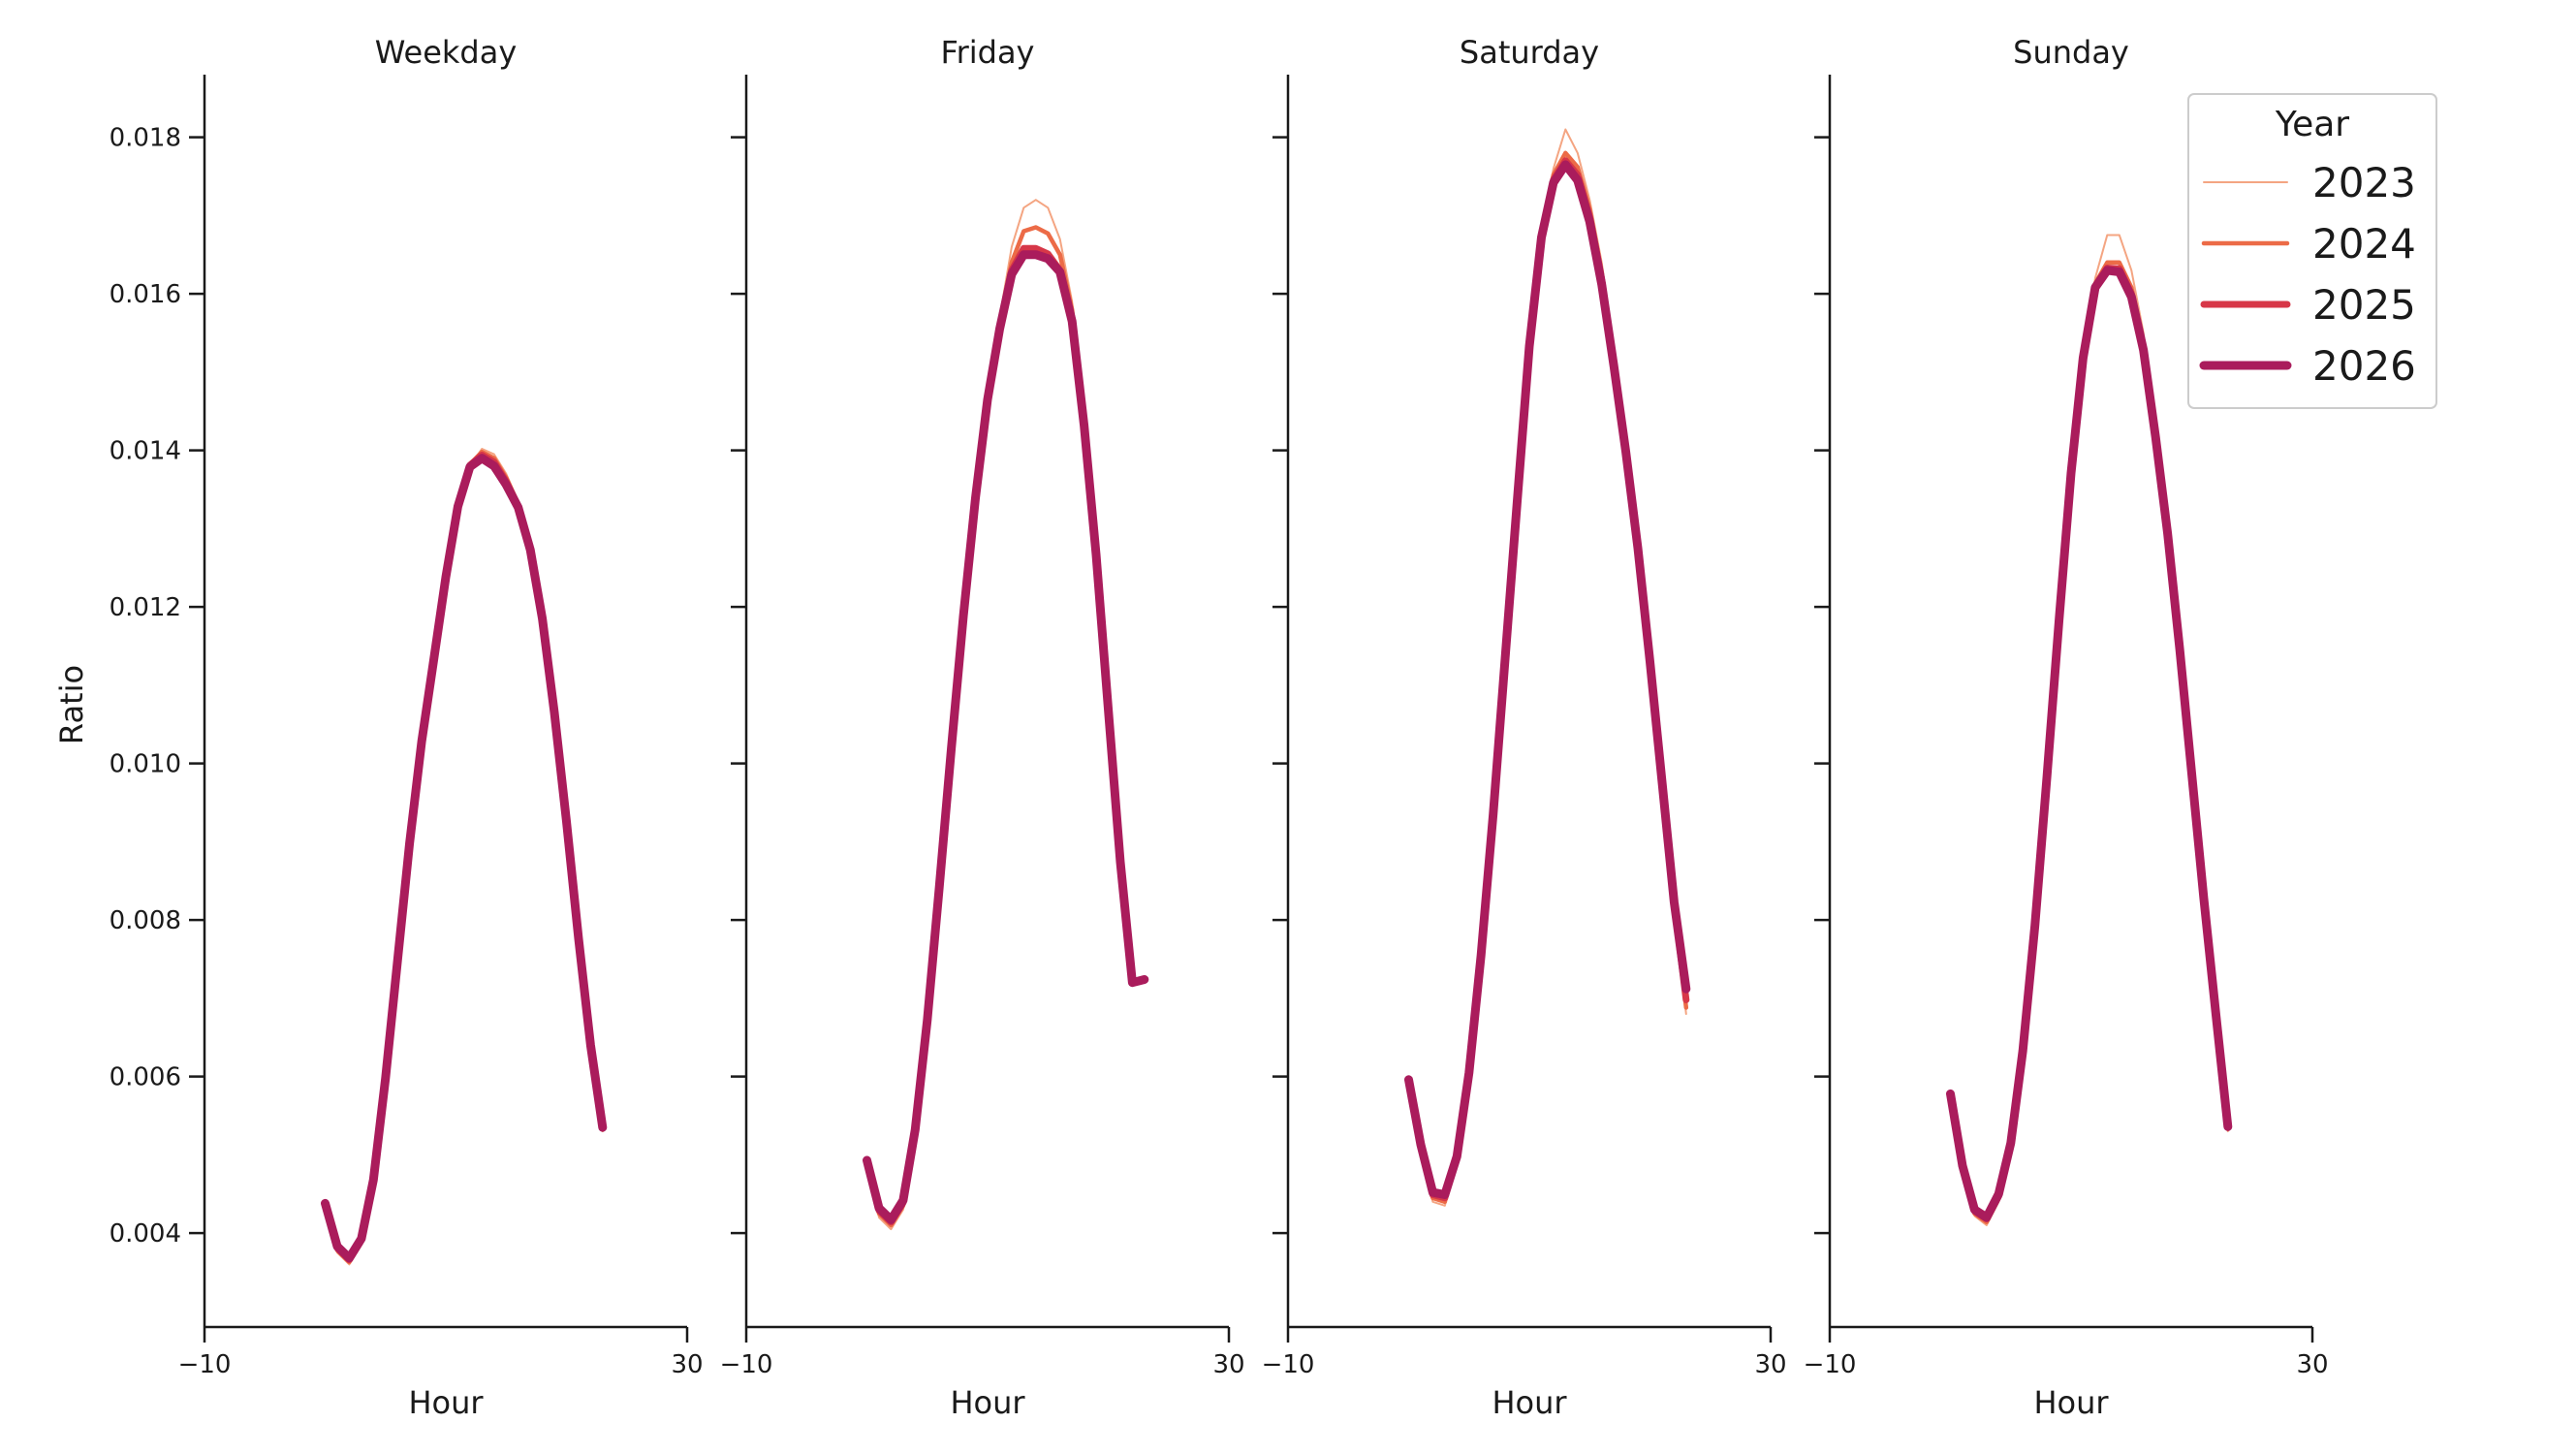 The width and height of the screenshot is (2576, 1454). I want to click on legend-title: Year, so click(2312, 124).